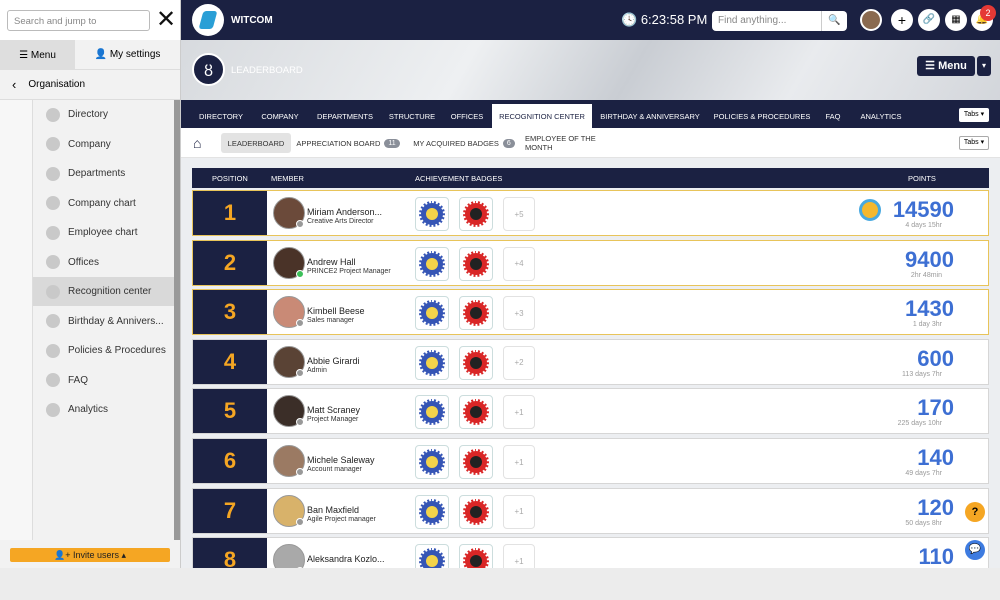 This screenshot has height=600, width=1000. What do you see at coordinates (956, 20) in the screenshot?
I see `calendar-button: ▦` at bounding box center [956, 20].